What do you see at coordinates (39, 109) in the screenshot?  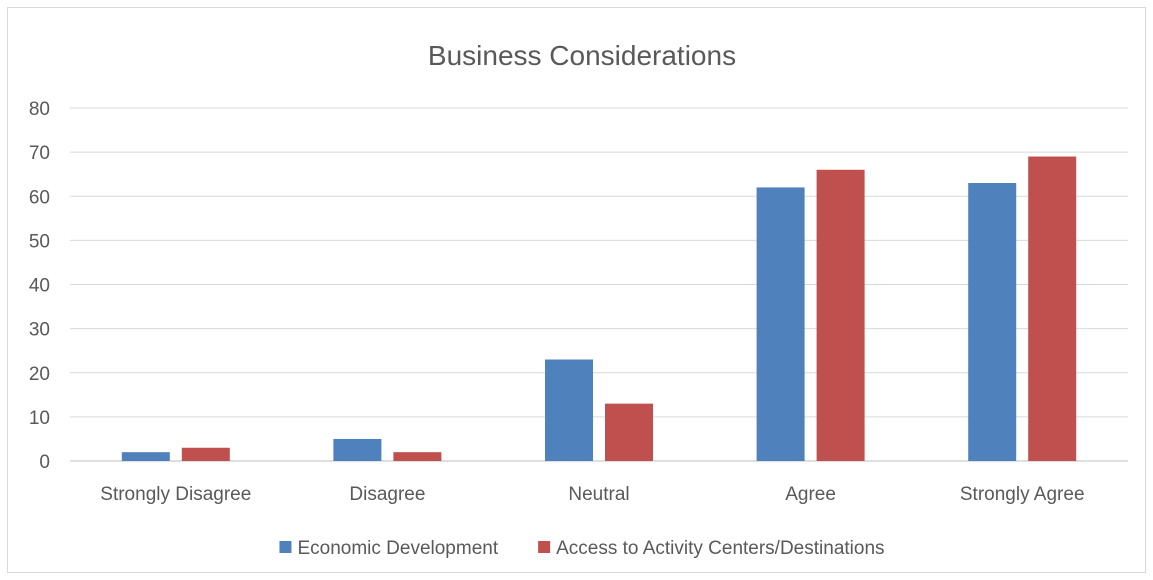 I see `y-tick-label: 80` at bounding box center [39, 109].